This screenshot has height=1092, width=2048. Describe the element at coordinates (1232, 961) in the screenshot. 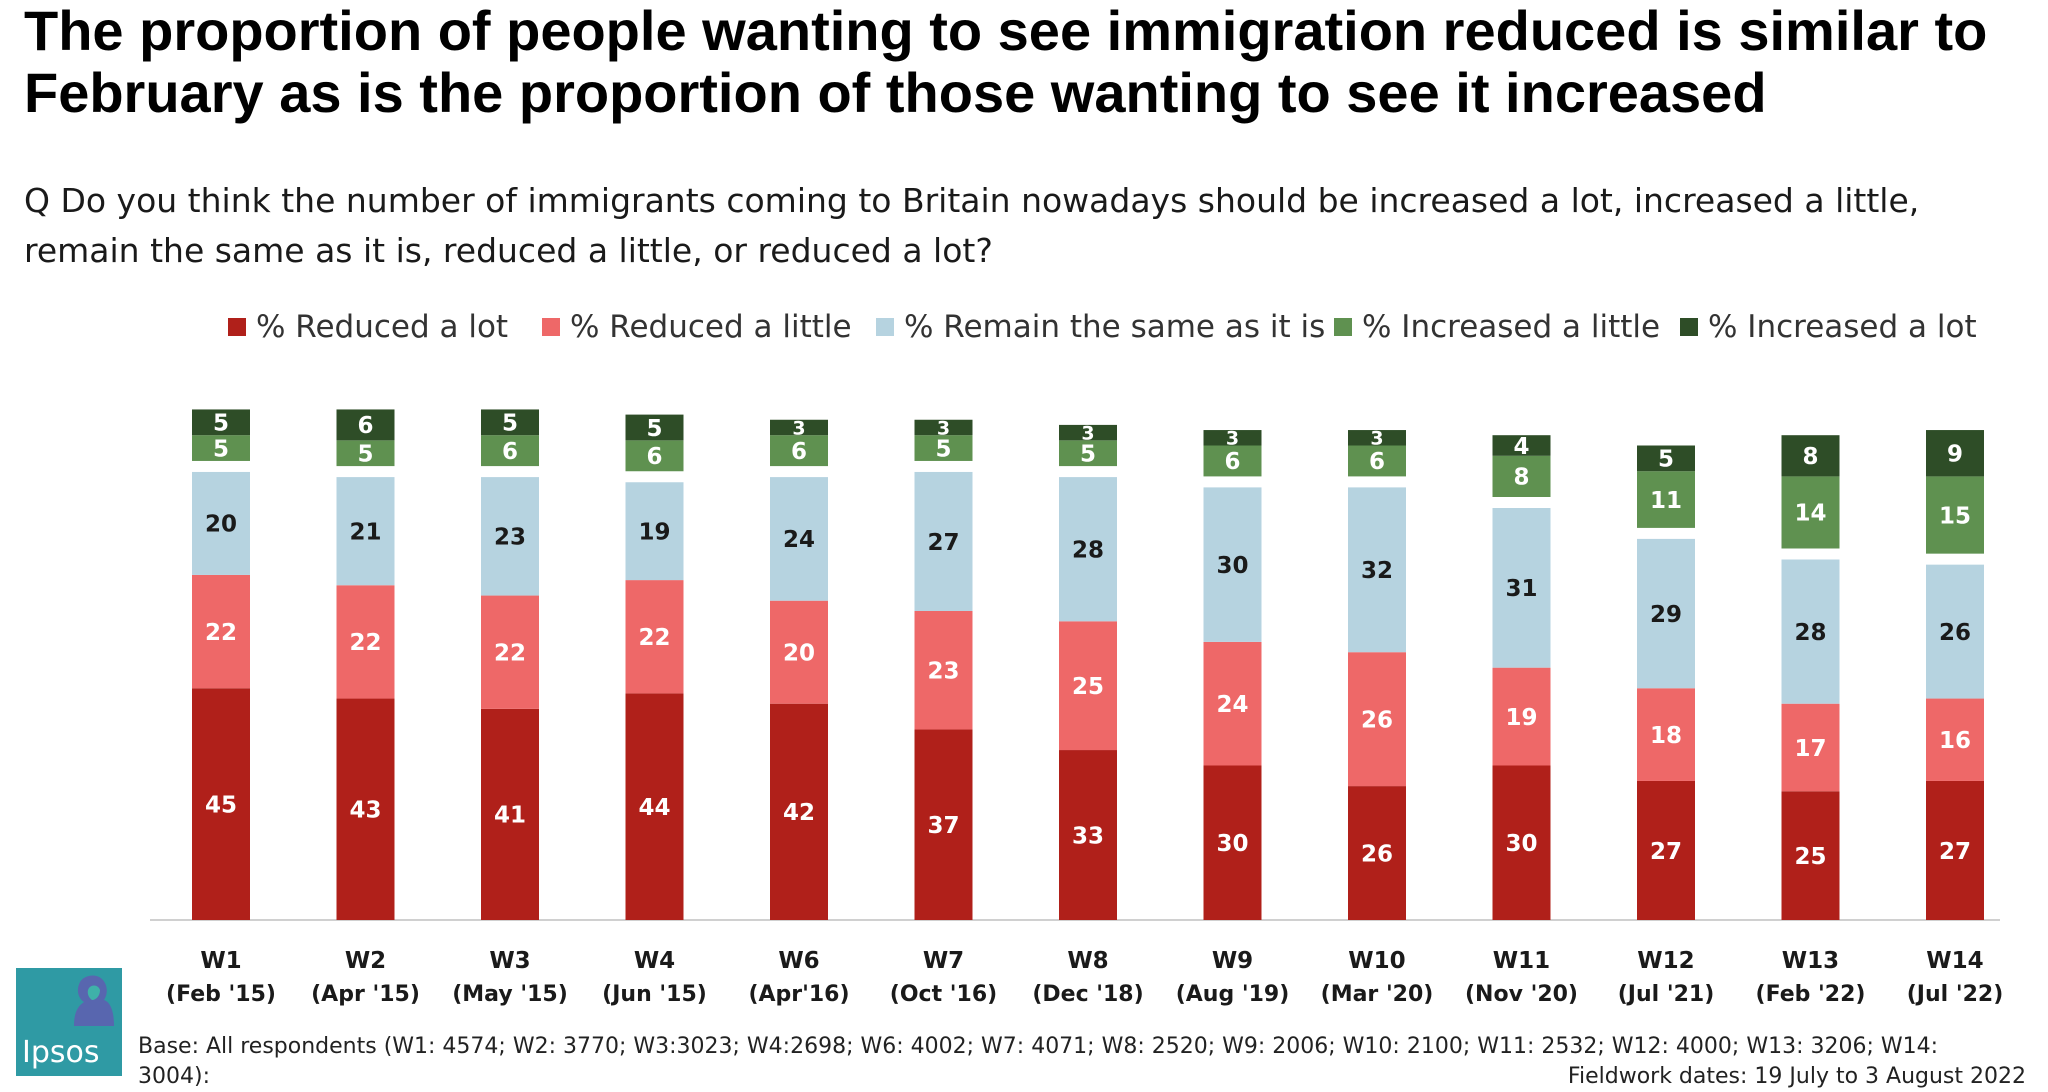

I see `x-tick-label: W9` at that location.